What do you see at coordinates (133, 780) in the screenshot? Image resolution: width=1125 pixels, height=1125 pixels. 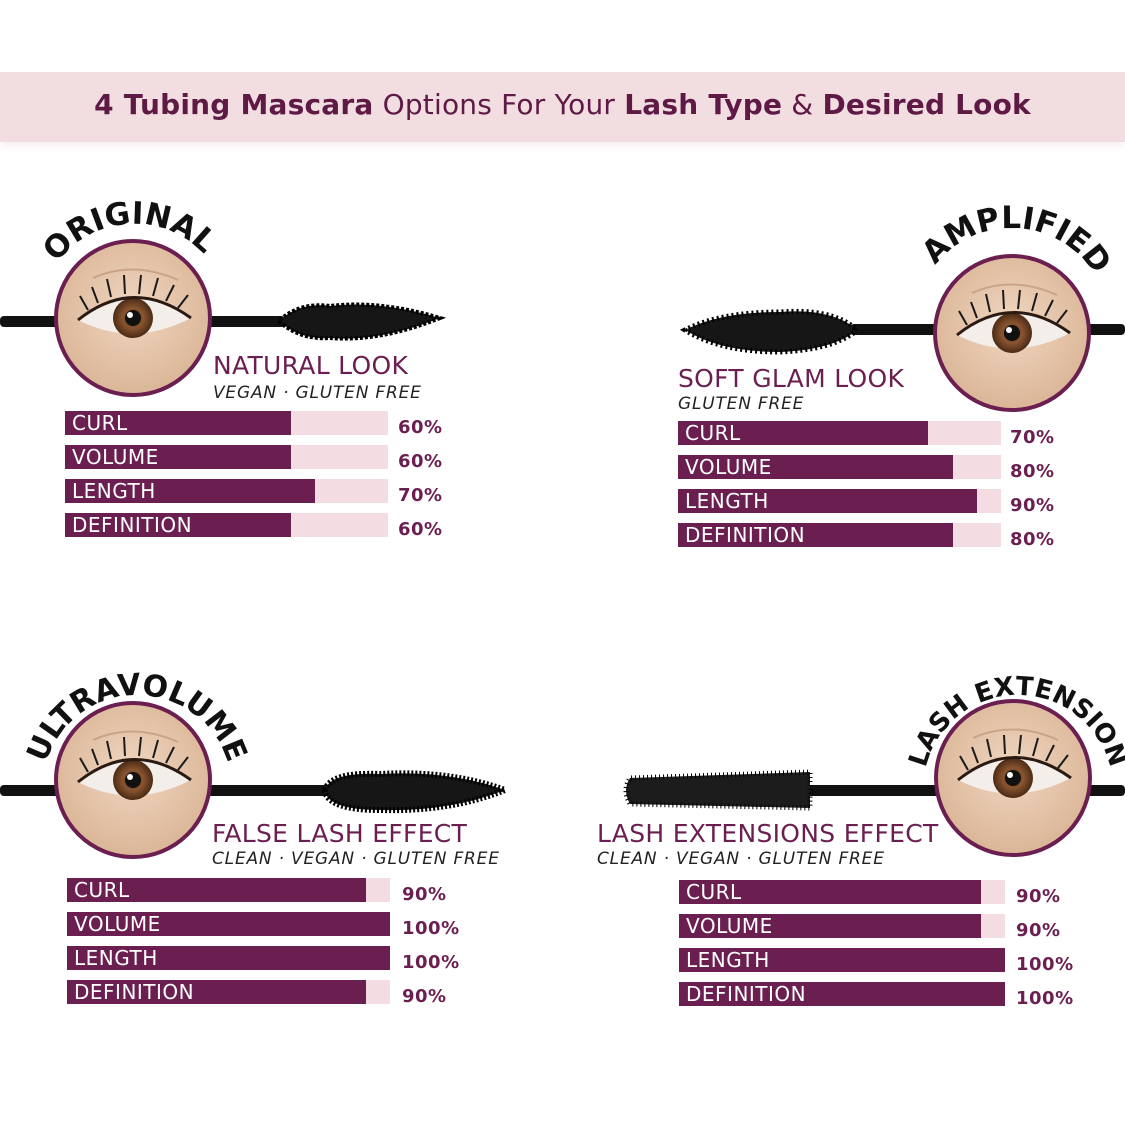 I see `ultravolume-eye-image` at bounding box center [133, 780].